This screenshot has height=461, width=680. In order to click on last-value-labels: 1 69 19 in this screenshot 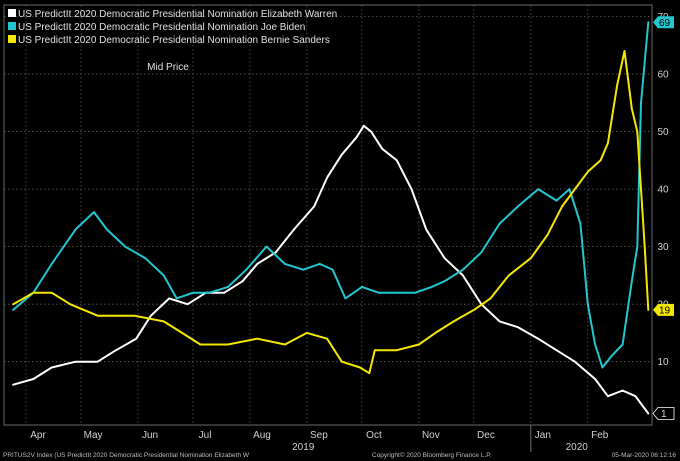, I will do `click(663, 218)`.